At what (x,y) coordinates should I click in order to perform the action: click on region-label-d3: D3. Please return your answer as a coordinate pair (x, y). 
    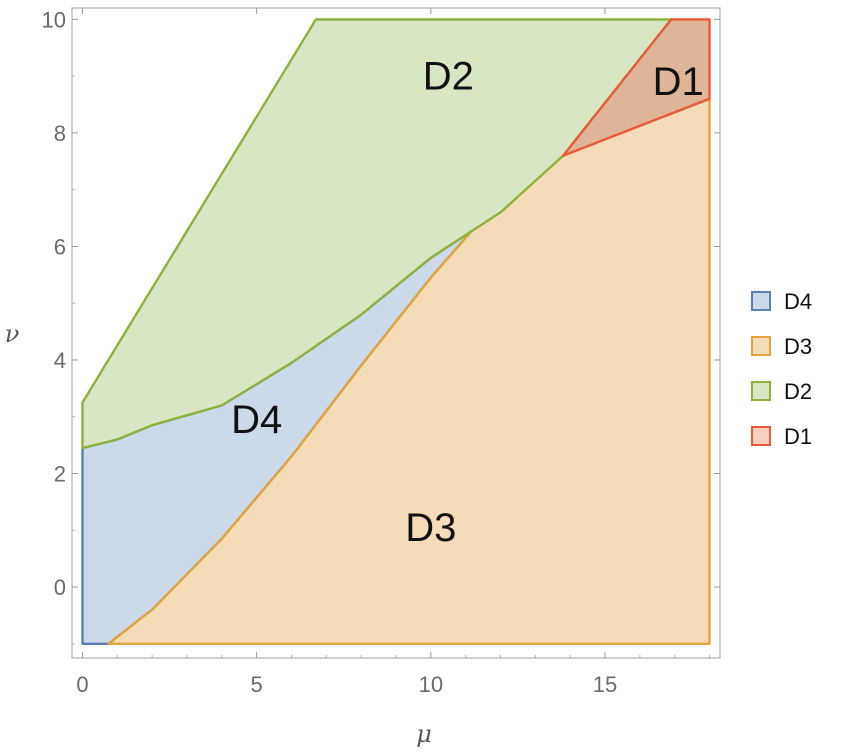
    Looking at the image, I should click on (430, 528).